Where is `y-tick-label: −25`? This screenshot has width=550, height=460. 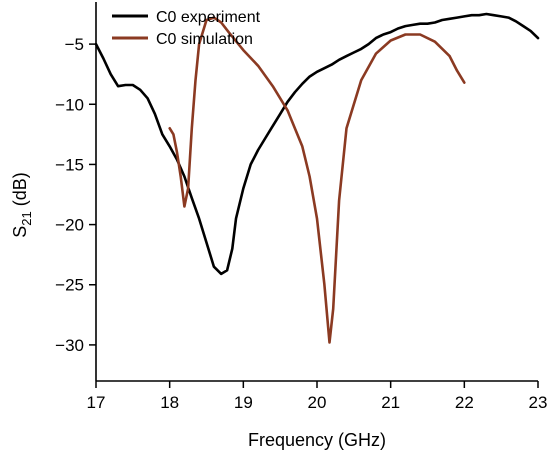 y-tick-label: −25 is located at coordinates (69, 285).